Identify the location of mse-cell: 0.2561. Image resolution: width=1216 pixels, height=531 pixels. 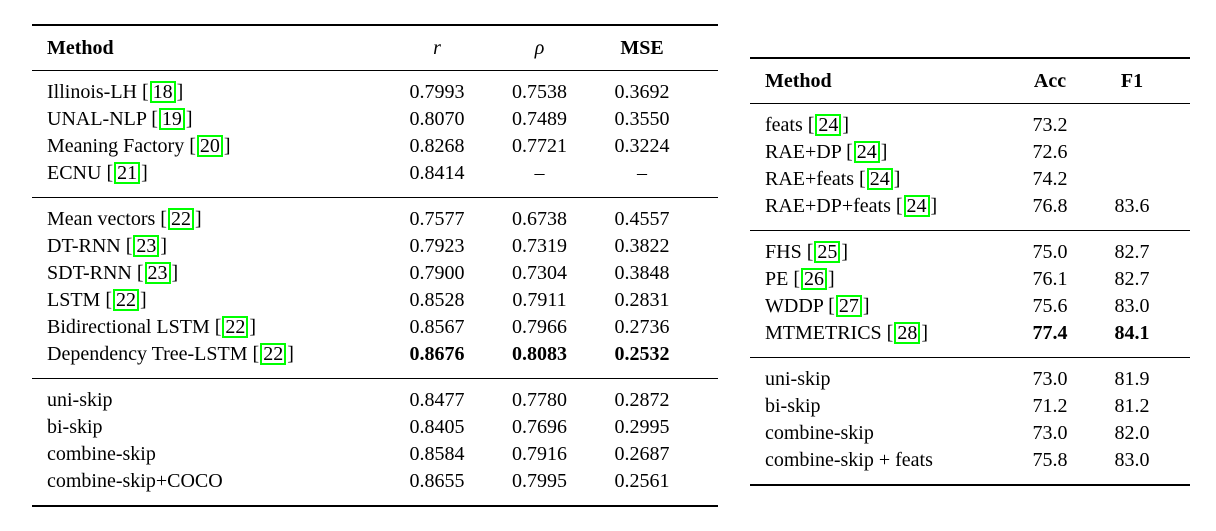
(642, 481).